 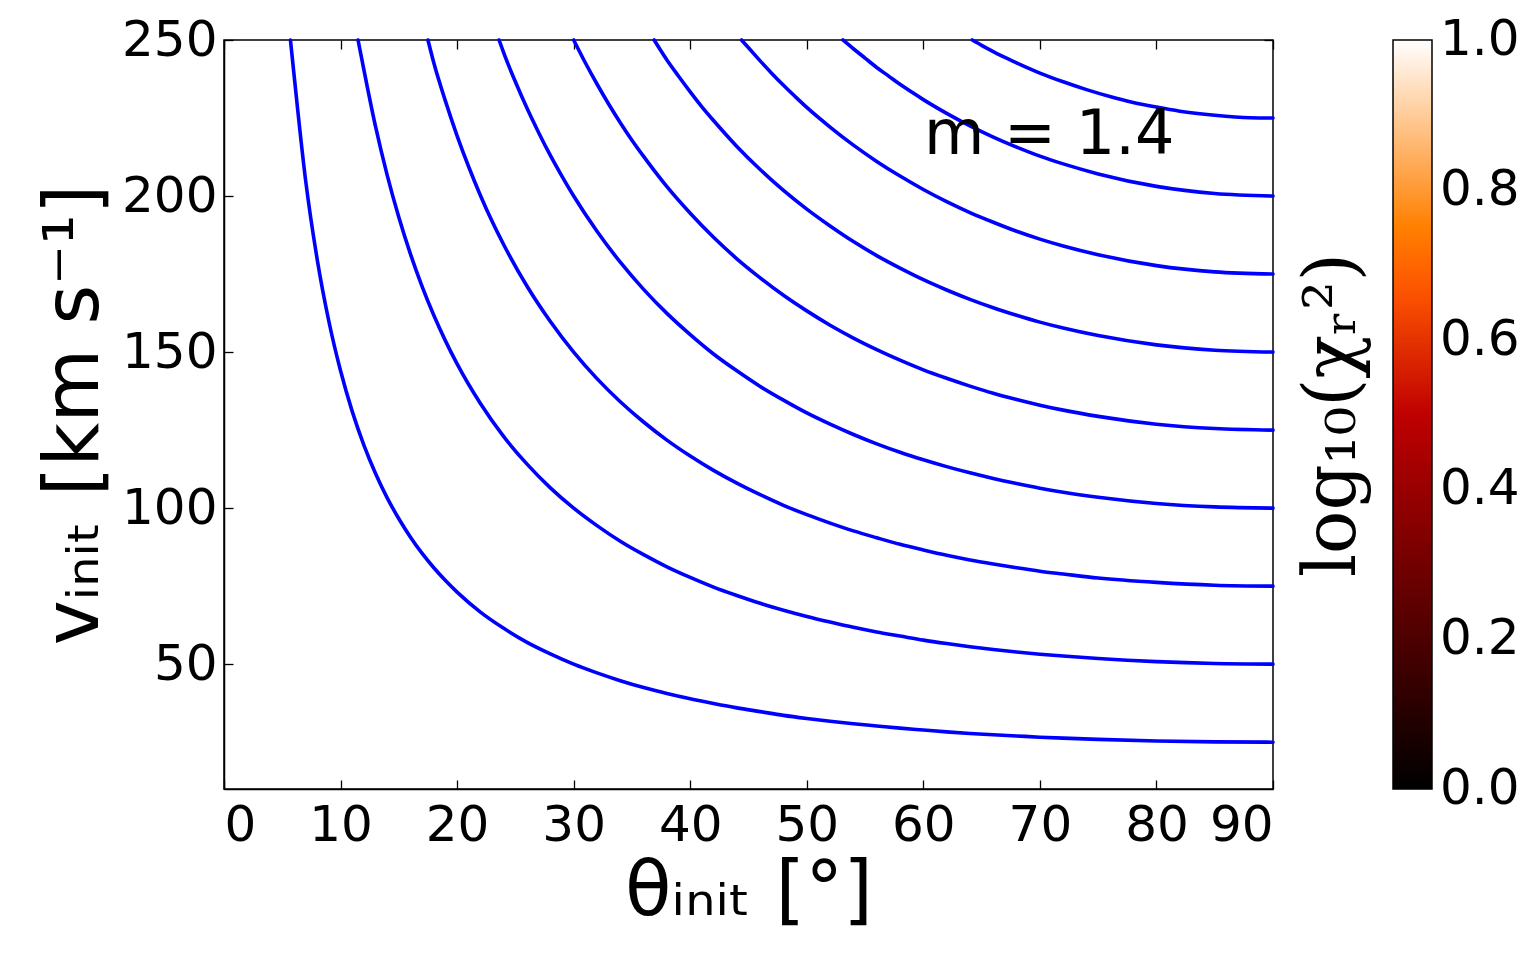 I want to click on color-bar-label: 0.8, so click(x=1480, y=187).